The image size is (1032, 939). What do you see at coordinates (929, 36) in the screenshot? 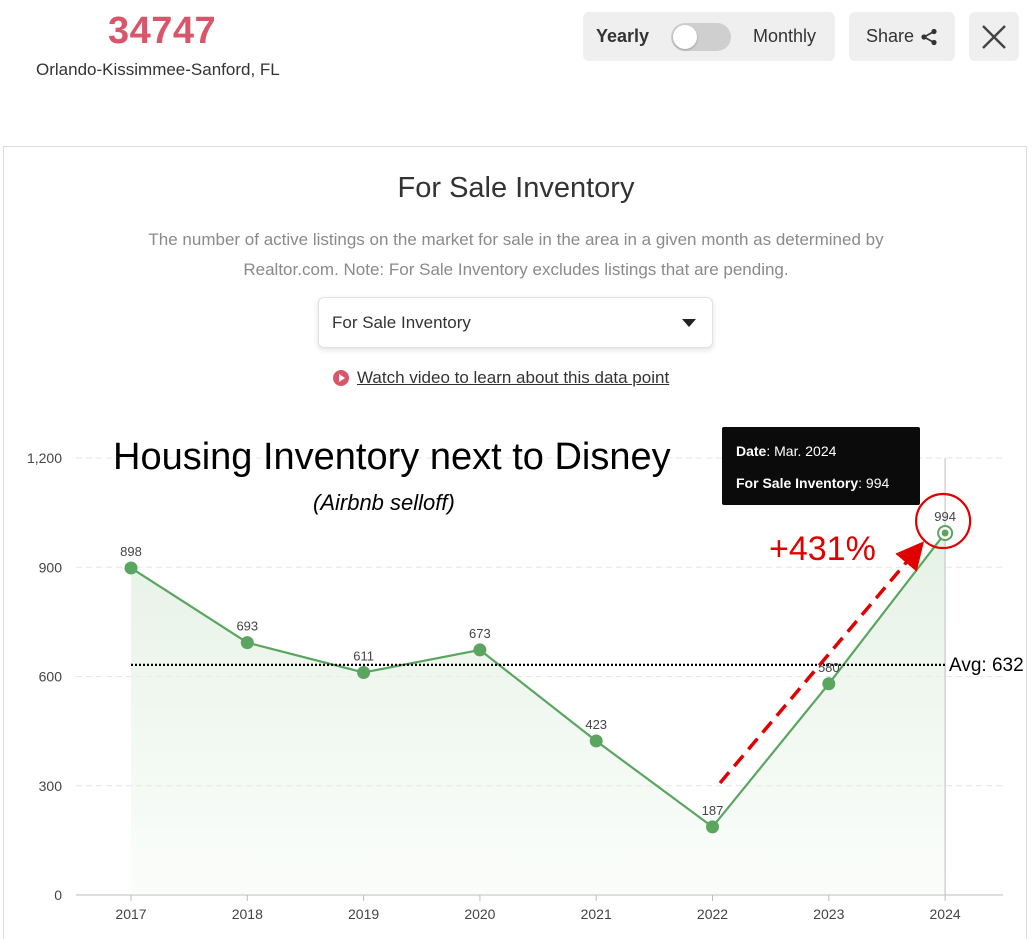
I see `share-icon` at bounding box center [929, 36].